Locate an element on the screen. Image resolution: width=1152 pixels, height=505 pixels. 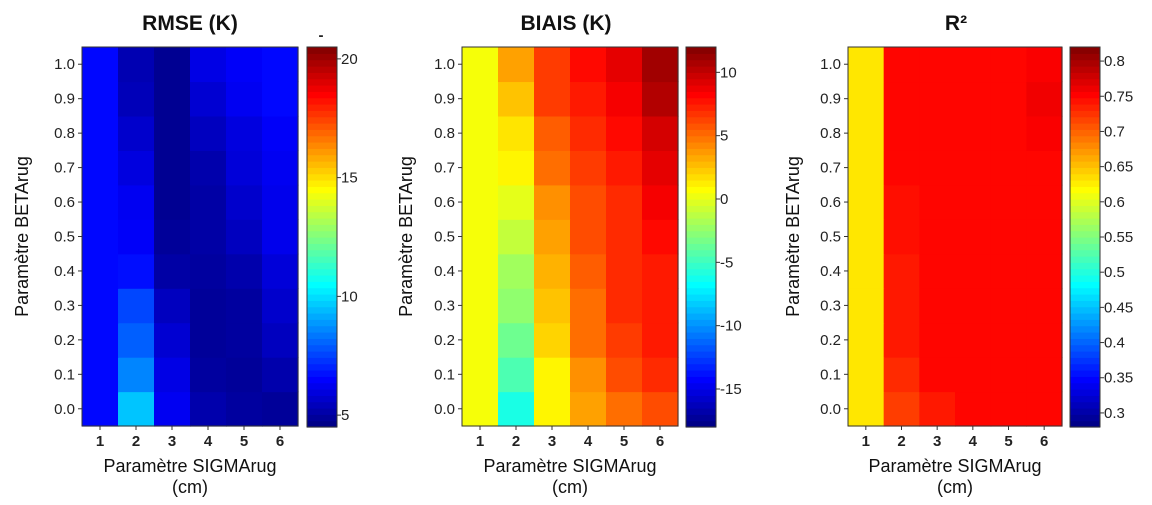
y-axis-label: Paramètre BETArug is located at coordinates (406, 236).